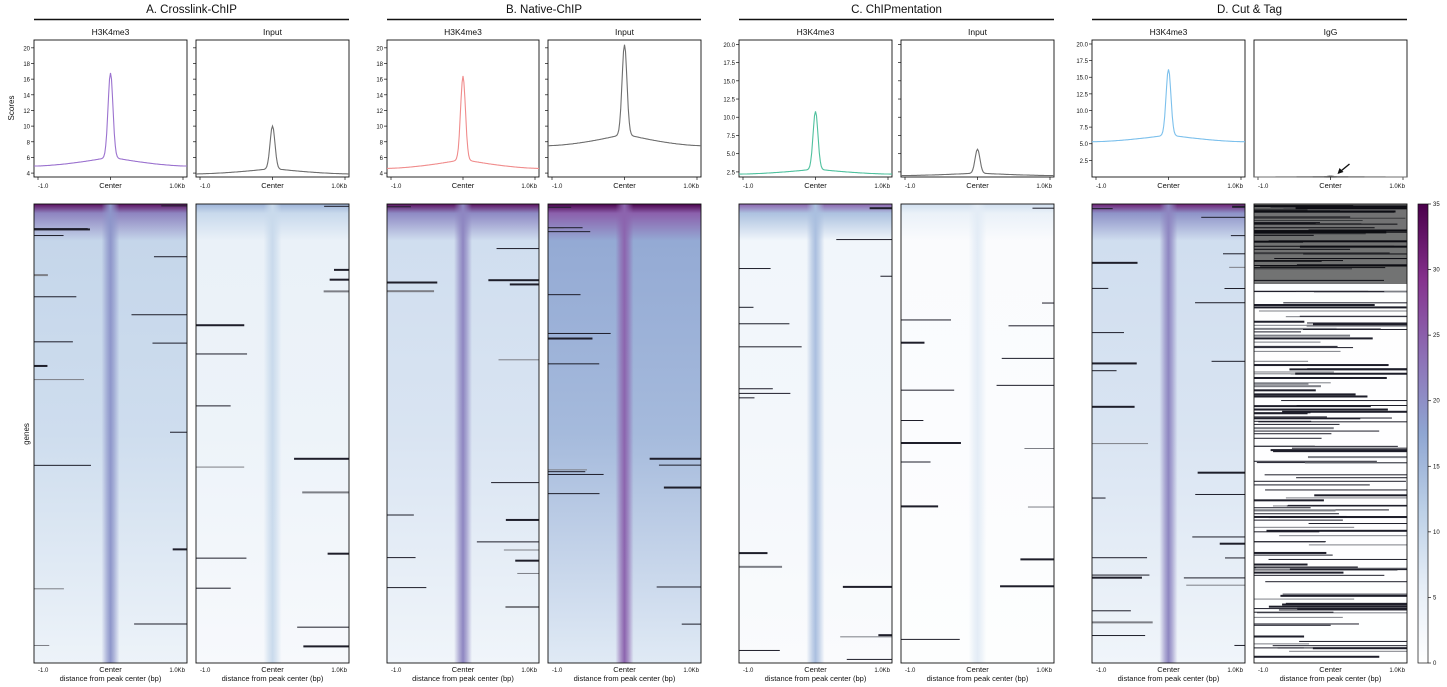 This screenshot has height=687, width=1447. Describe the element at coordinates (1436, 336) in the screenshot. I see `colorbar-tick-label: 25` at that location.